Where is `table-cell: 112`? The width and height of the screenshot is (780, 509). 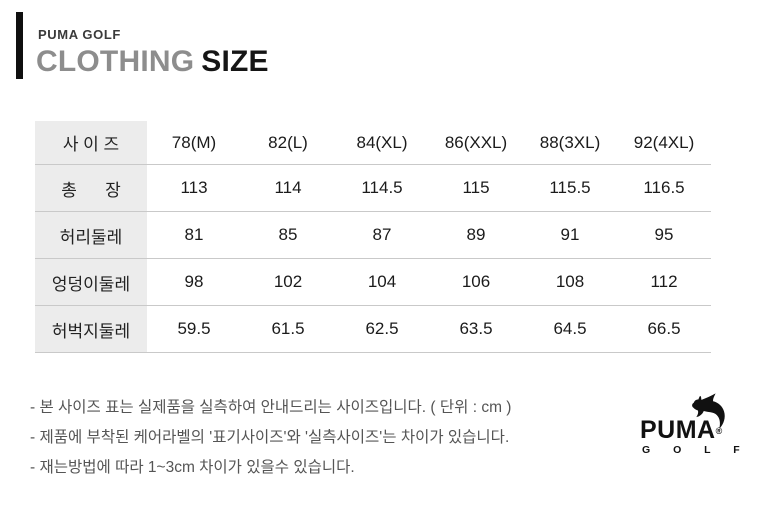
table-cell: 112 is located at coordinates (664, 282).